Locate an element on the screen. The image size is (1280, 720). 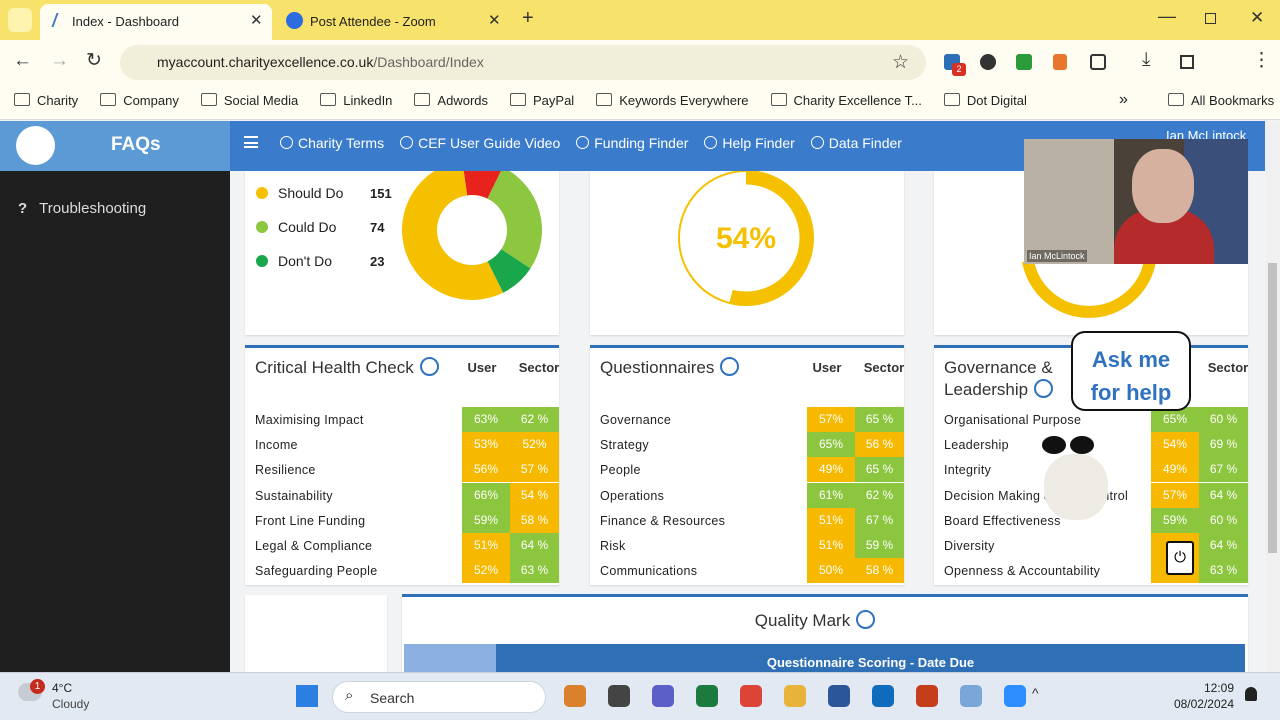
assistant-rabbit is located at coordinates (1076, 479).